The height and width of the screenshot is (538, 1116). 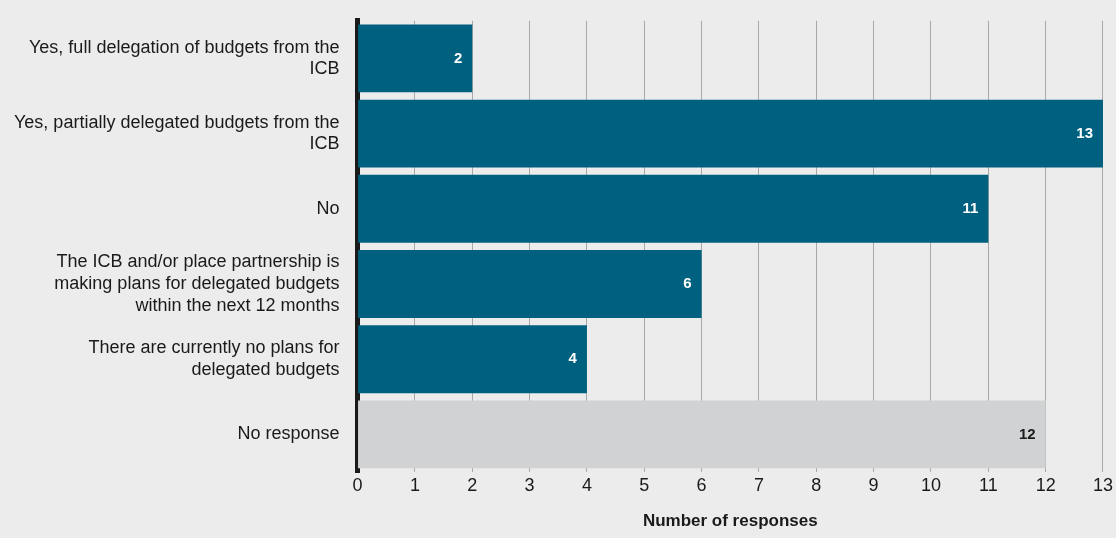 What do you see at coordinates (529, 484) in the screenshot?
I see `x-tick-label: 3` at bounding box center [529, 484].